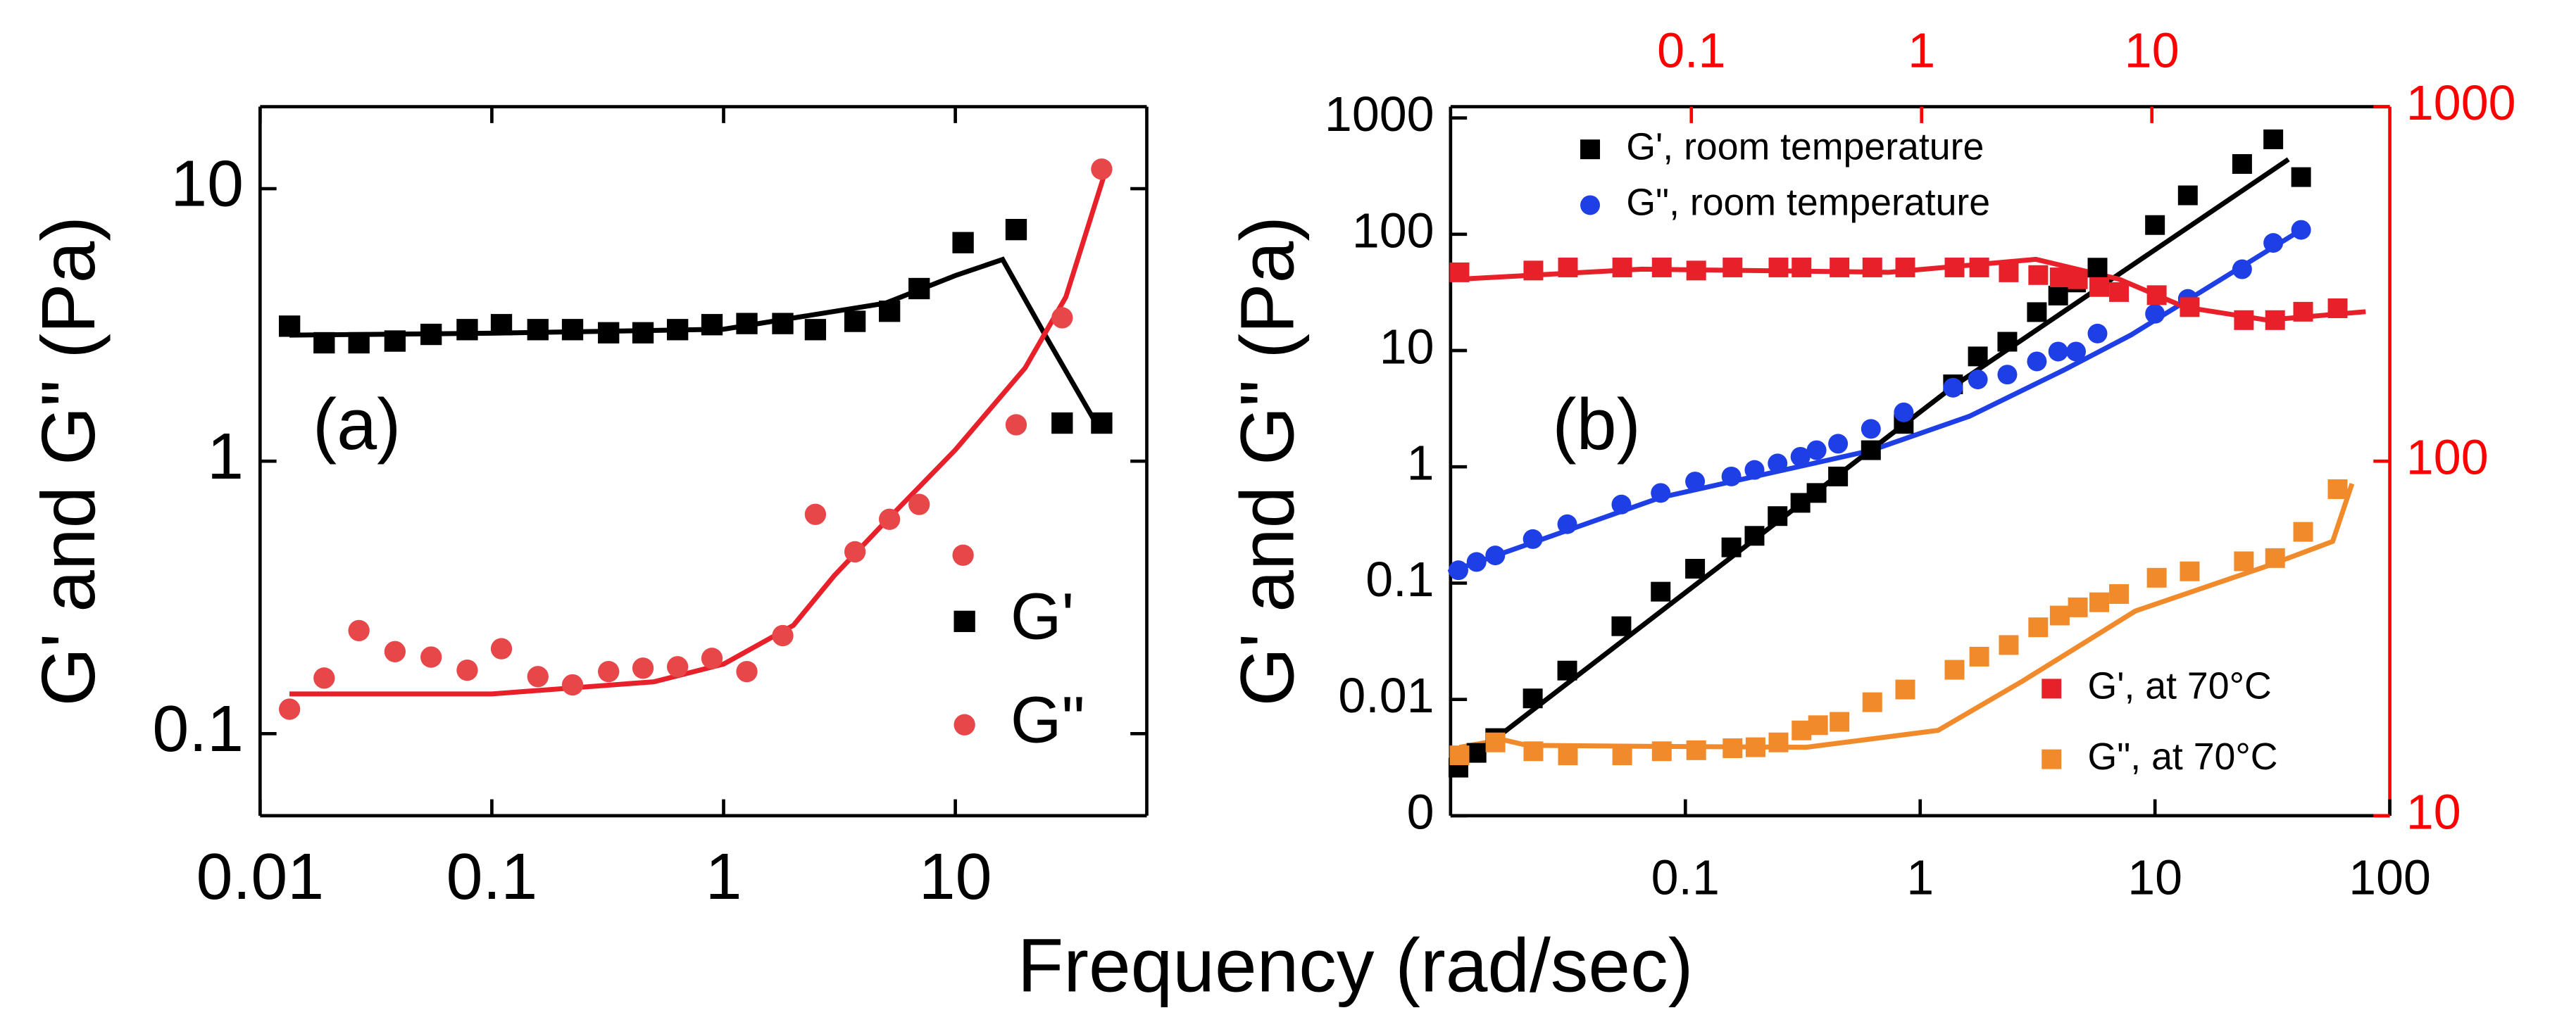 This screenshot has width=2576, height=1034. I want to click on x-tick-label: 0.01, so click(260, 876).